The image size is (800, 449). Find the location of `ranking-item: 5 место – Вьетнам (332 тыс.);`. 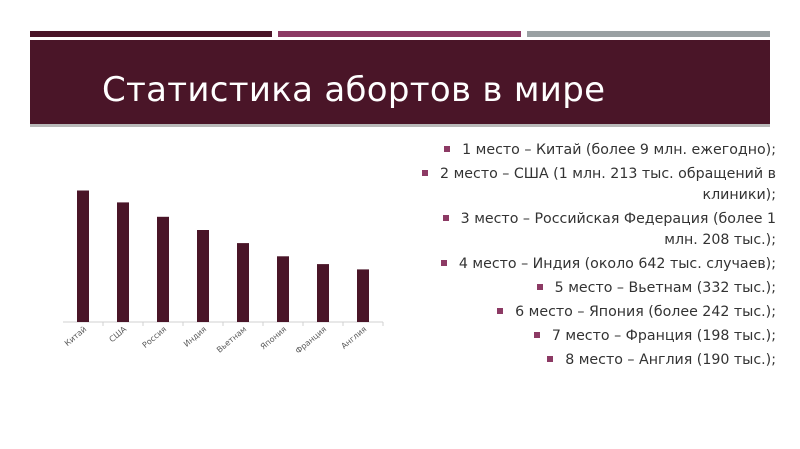

ranking-item: 5 место – Вьетнам (332 тыс.); is located at coordinates (596, 288).